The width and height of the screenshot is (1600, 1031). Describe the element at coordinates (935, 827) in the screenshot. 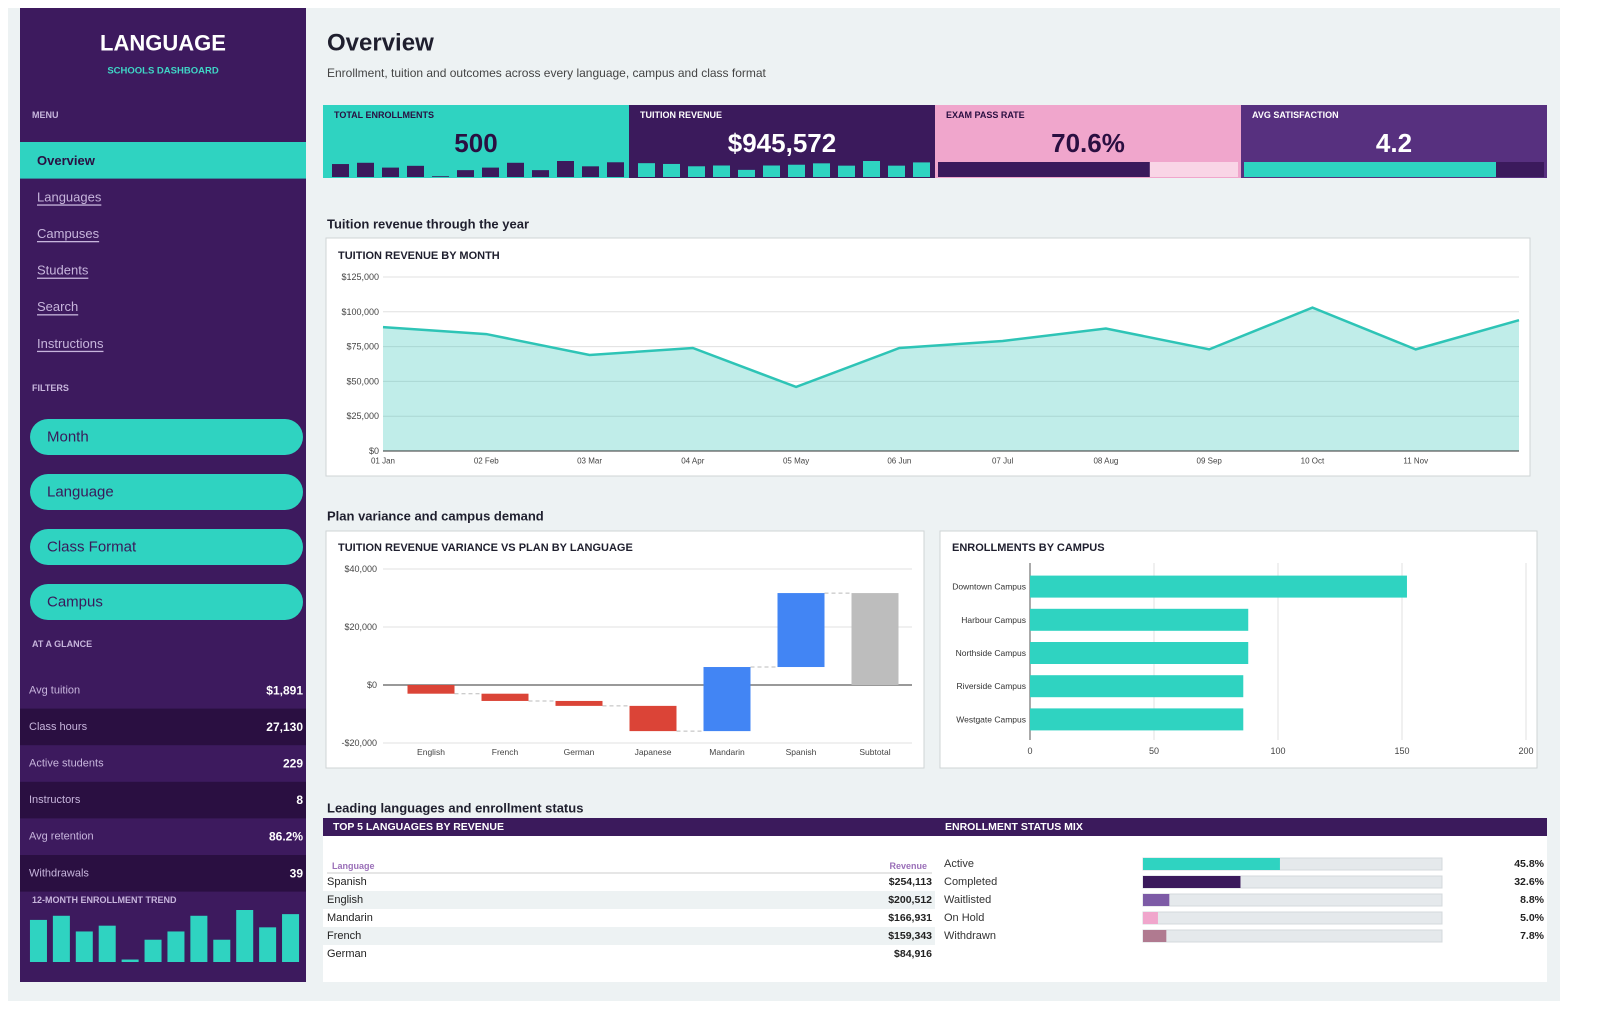

I see `table-header-bar` at that location.